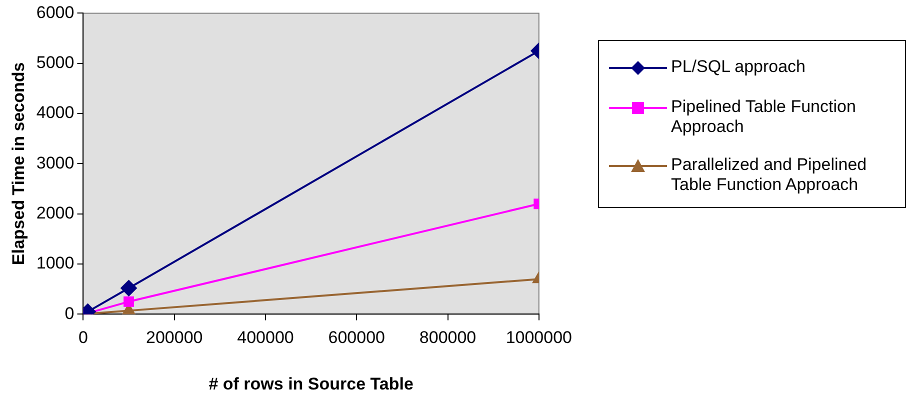 The width and height of the screenshot is (909, 404). Describe the element at coordinates (769, 175) in the screenshot. I see `legend-label: Parallelized and Pipelined Table Function Approach` at that location.